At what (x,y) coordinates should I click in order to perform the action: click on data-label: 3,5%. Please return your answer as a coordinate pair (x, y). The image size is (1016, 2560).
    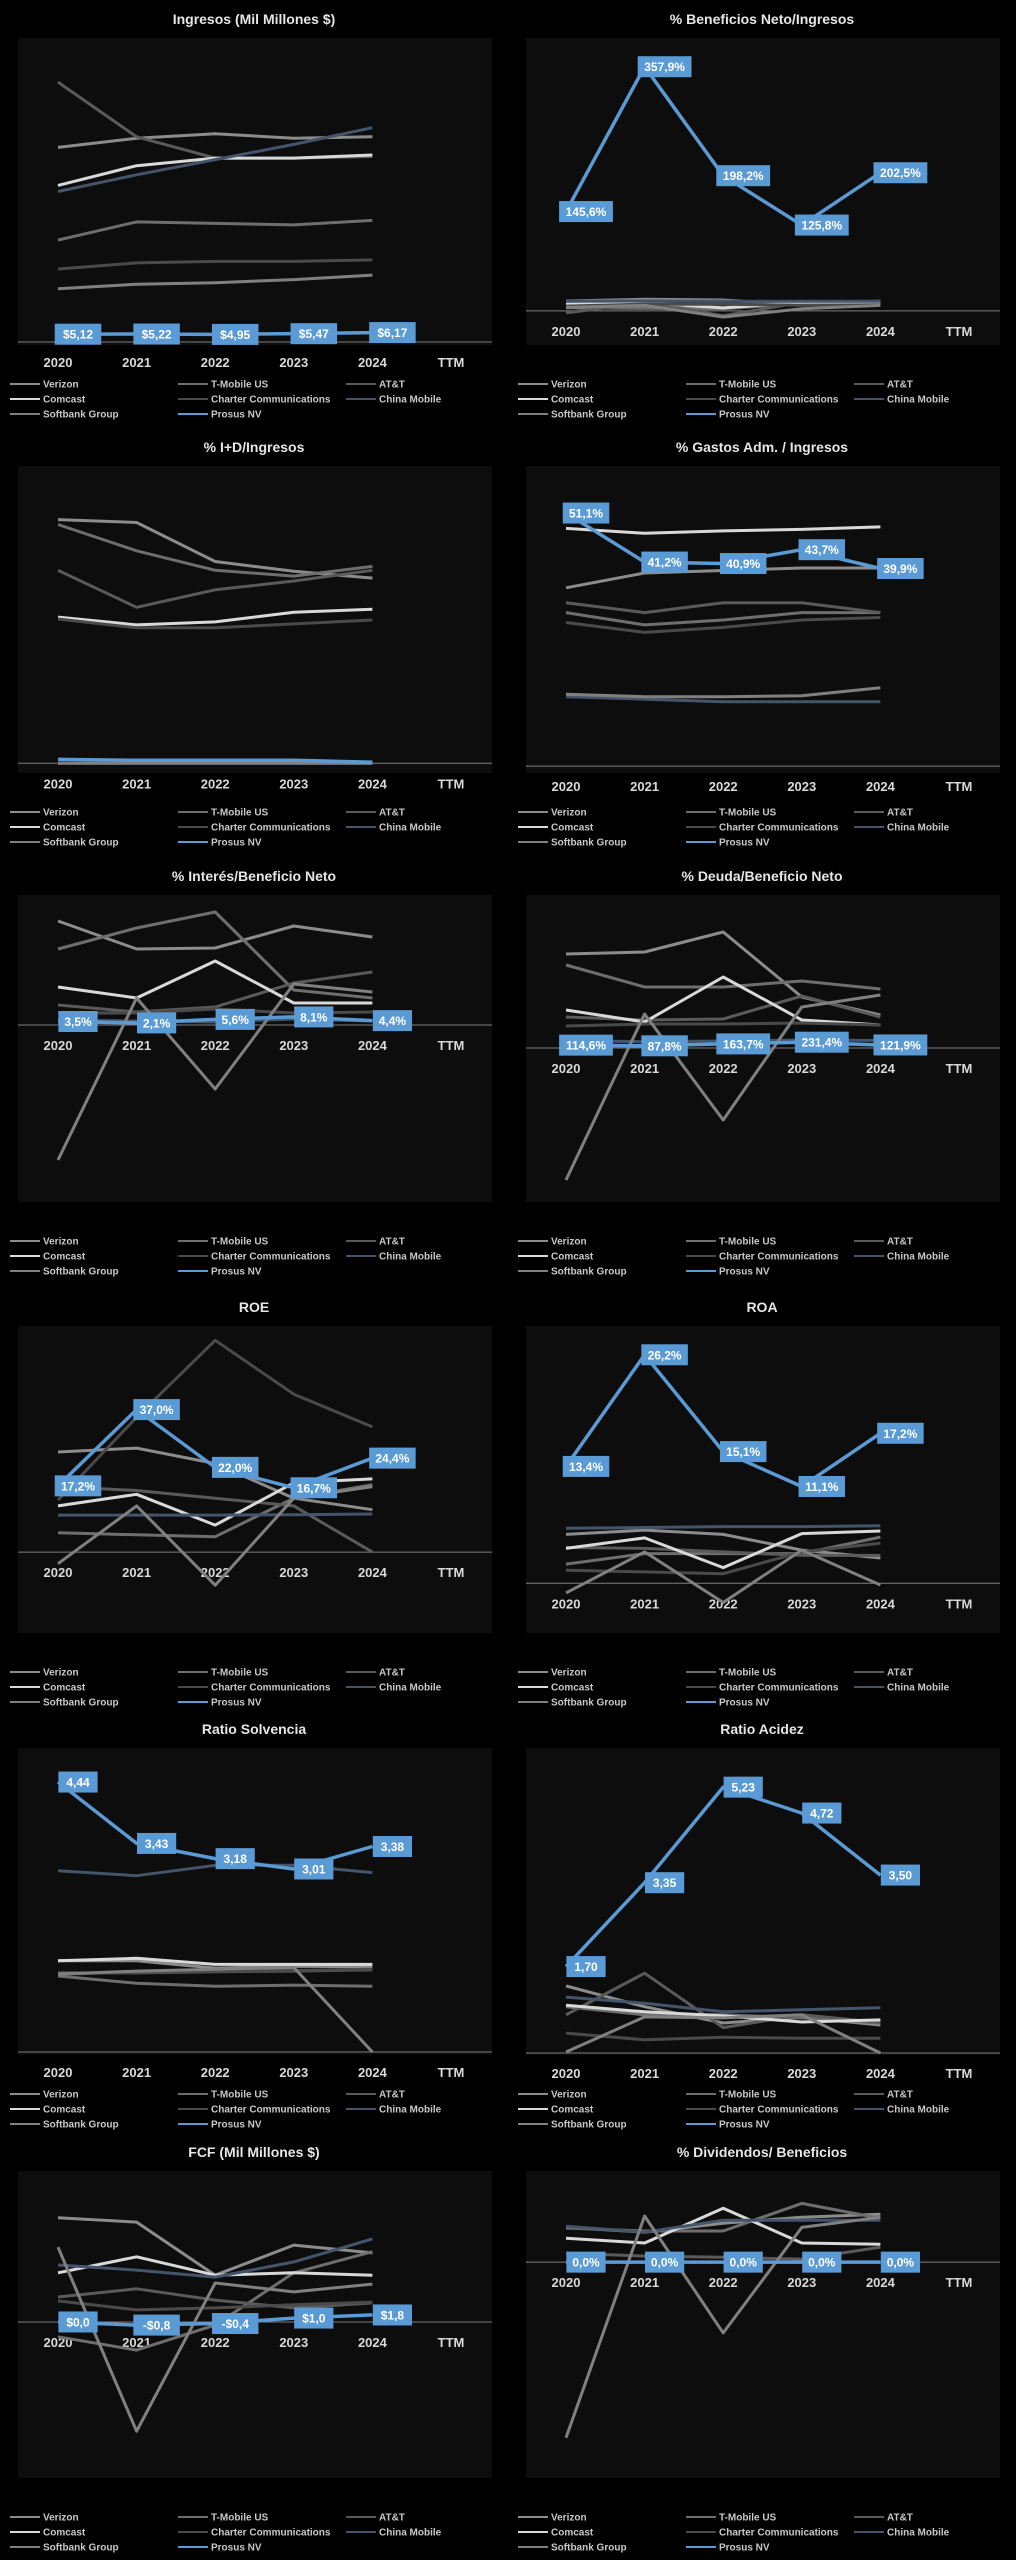
    Looking at the image, I should click on (78, 1022).